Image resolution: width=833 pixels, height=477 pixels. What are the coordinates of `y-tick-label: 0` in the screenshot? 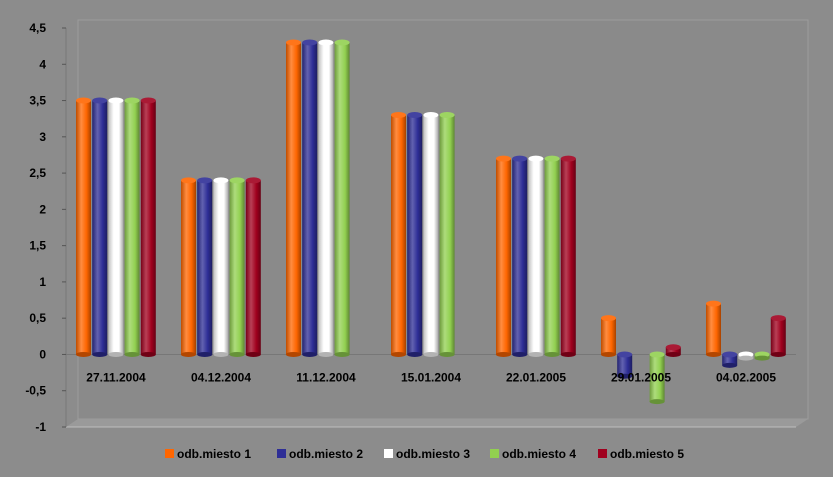 It's located at (42, 354).